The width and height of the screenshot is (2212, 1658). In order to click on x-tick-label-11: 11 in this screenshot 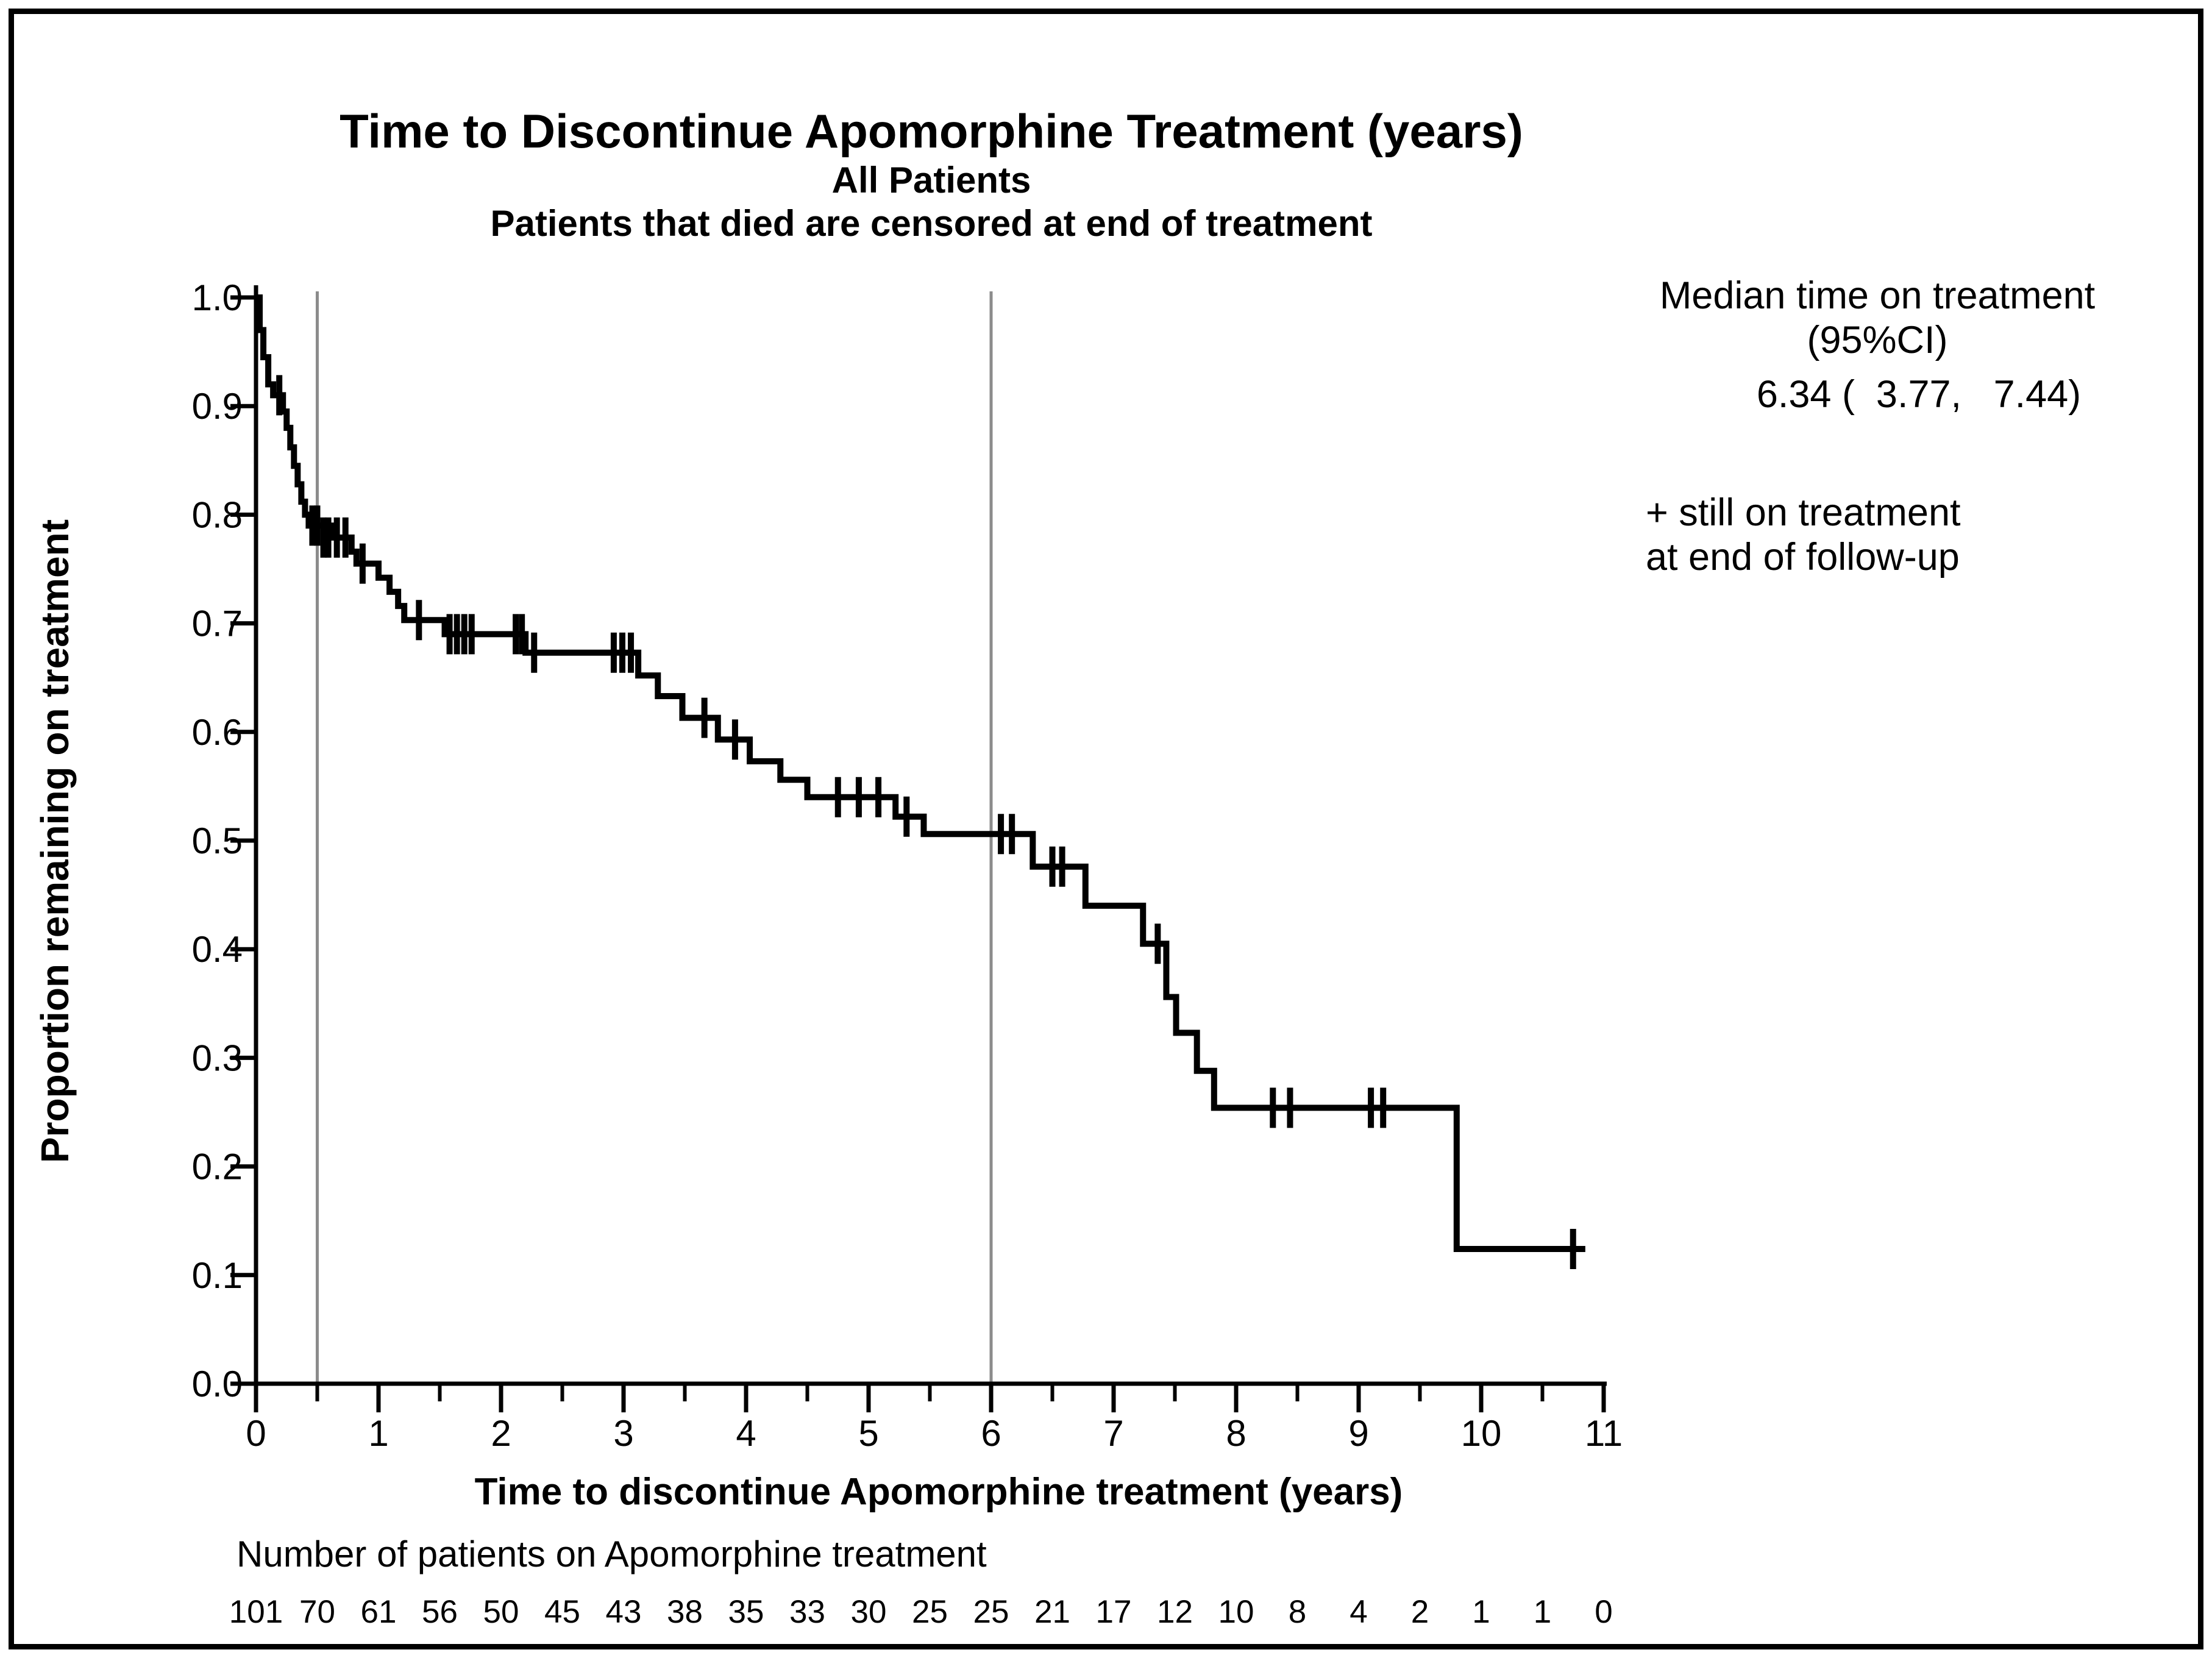, I will do `click(1604, 1434)`.